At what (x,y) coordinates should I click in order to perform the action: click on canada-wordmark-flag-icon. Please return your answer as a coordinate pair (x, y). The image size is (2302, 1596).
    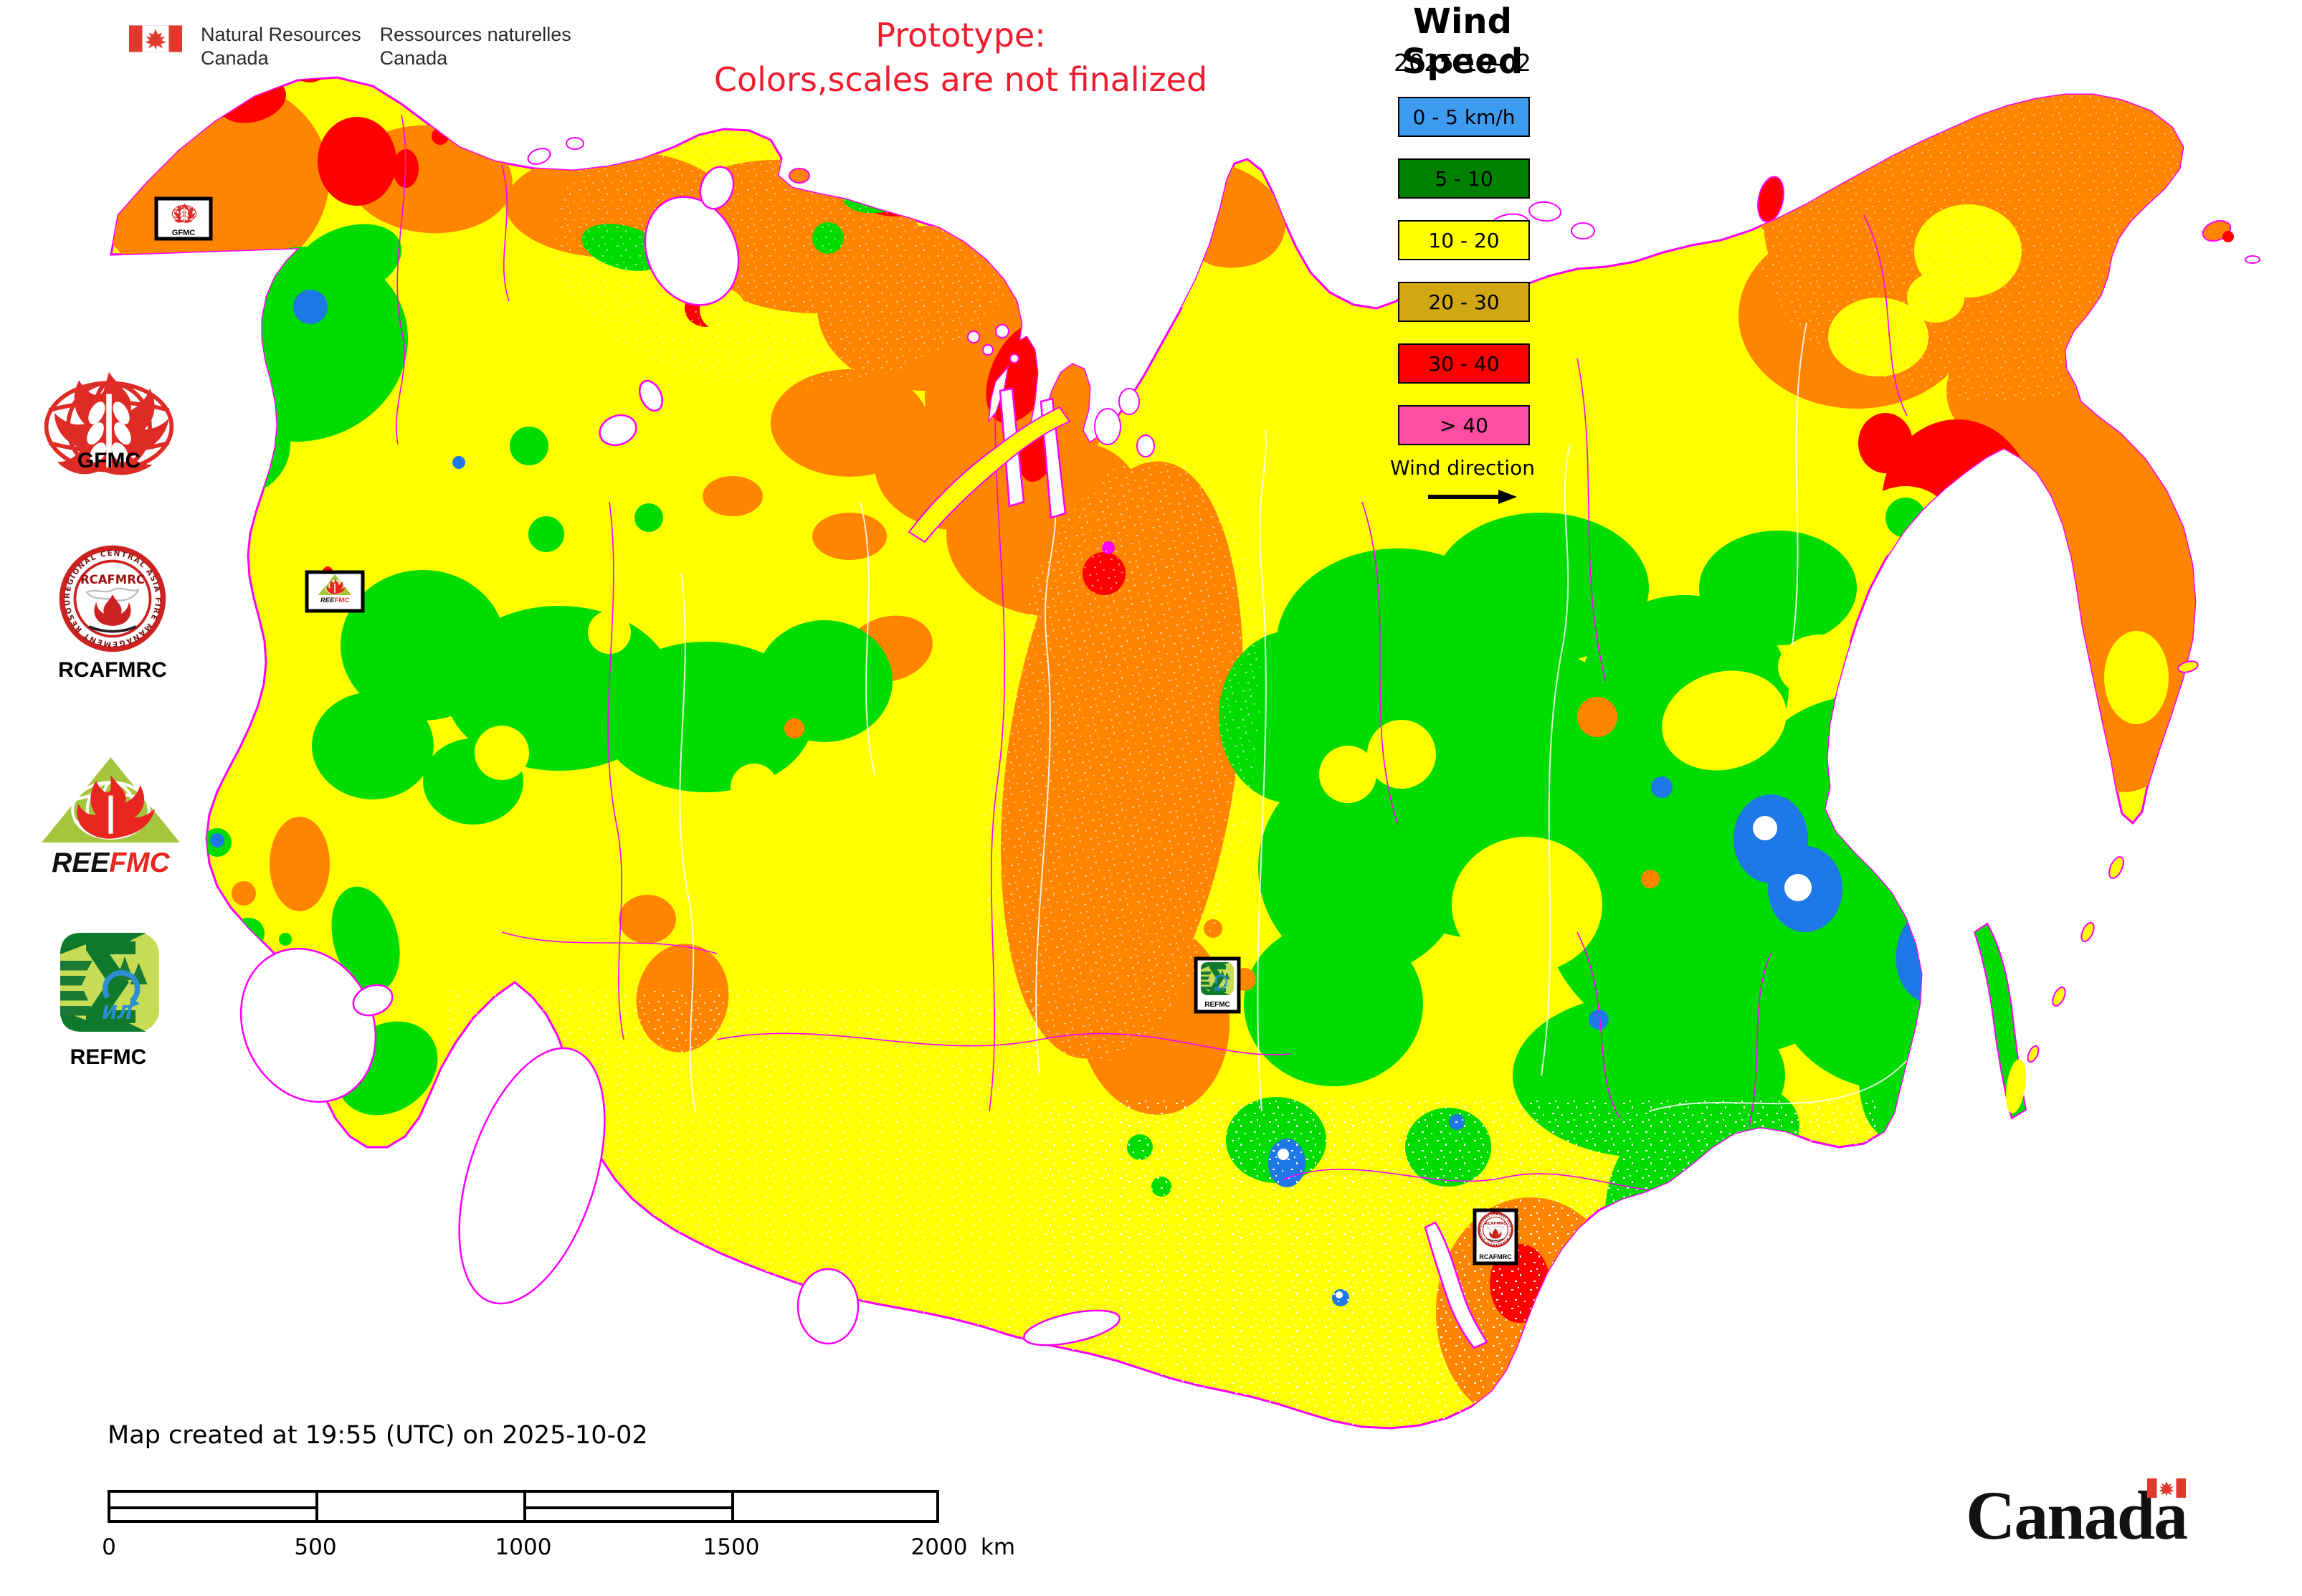
    Looking at the image, I should click on (2166, 1488).